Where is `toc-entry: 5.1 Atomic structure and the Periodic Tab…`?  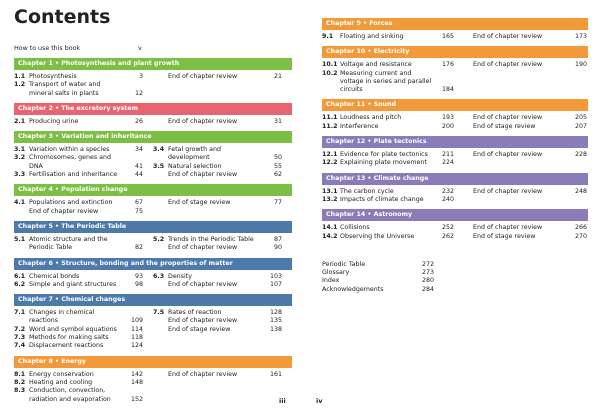 toc-entry: 5.1 Atomic structure and the Periodic Tab… is located at coordinates (83, 244).